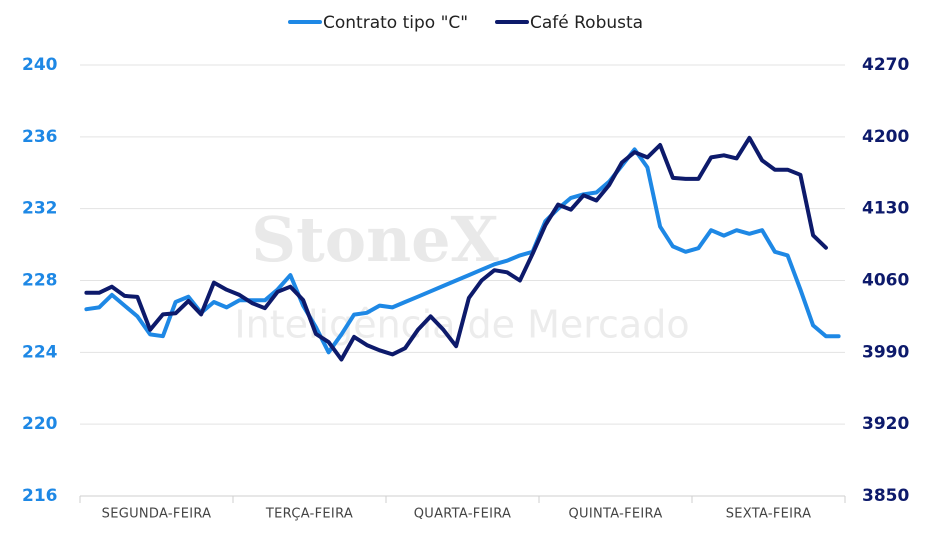 The image size is (934, 538). I want to click on y2-tick-label: 3990, so click(885, 352).